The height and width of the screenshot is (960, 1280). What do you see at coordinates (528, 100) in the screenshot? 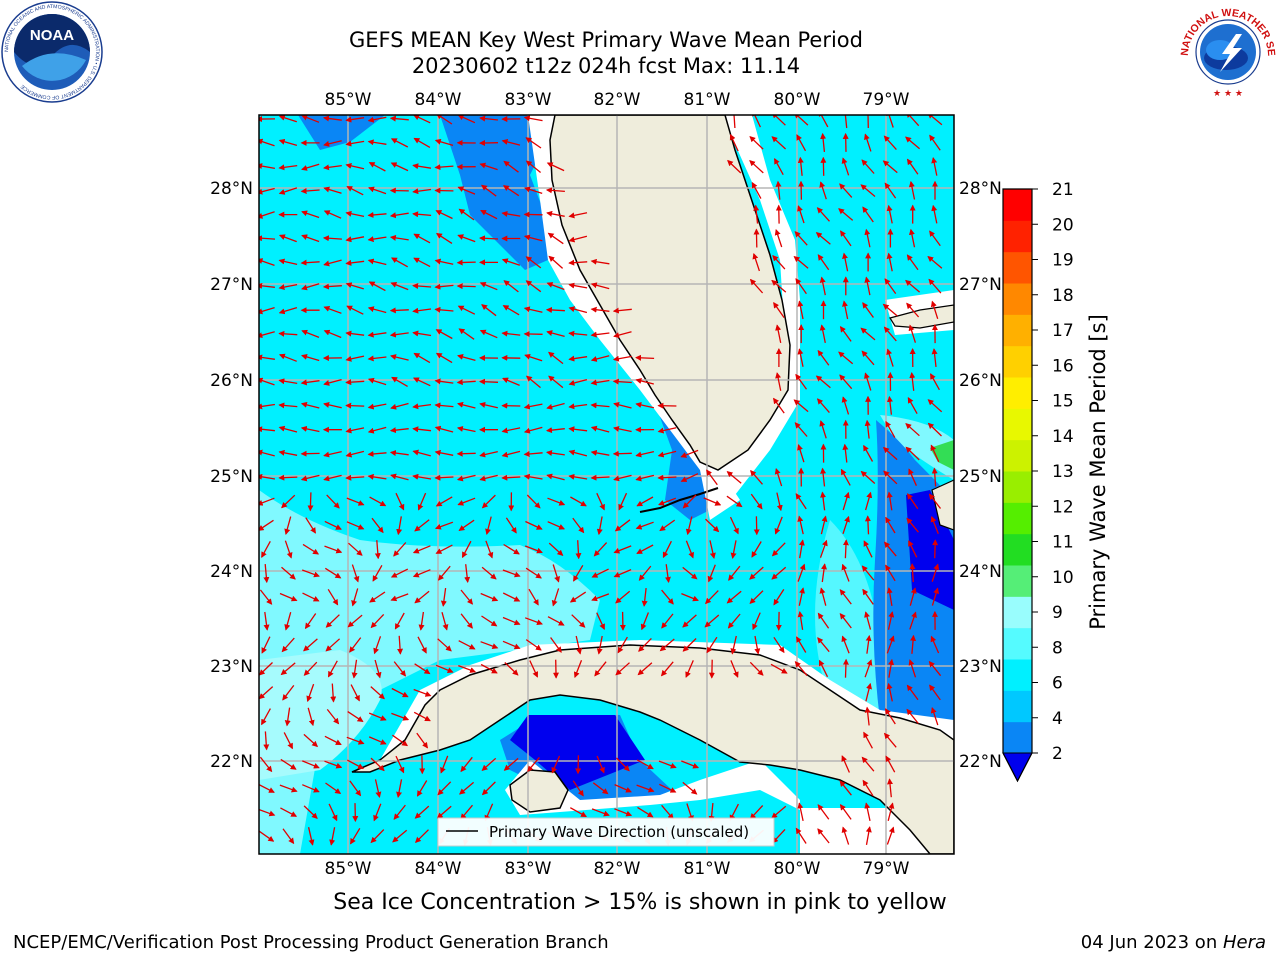
I see `lon-label-top: 83°W` at bounding box center [528, 100].